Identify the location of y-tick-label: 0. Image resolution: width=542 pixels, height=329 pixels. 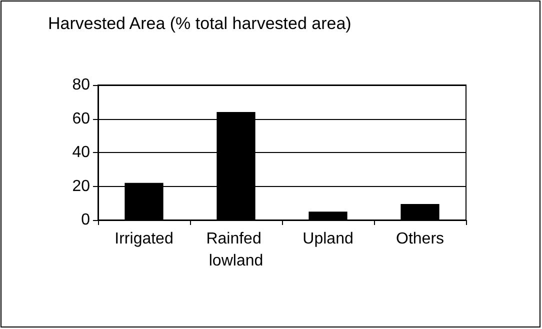
(85, 220).